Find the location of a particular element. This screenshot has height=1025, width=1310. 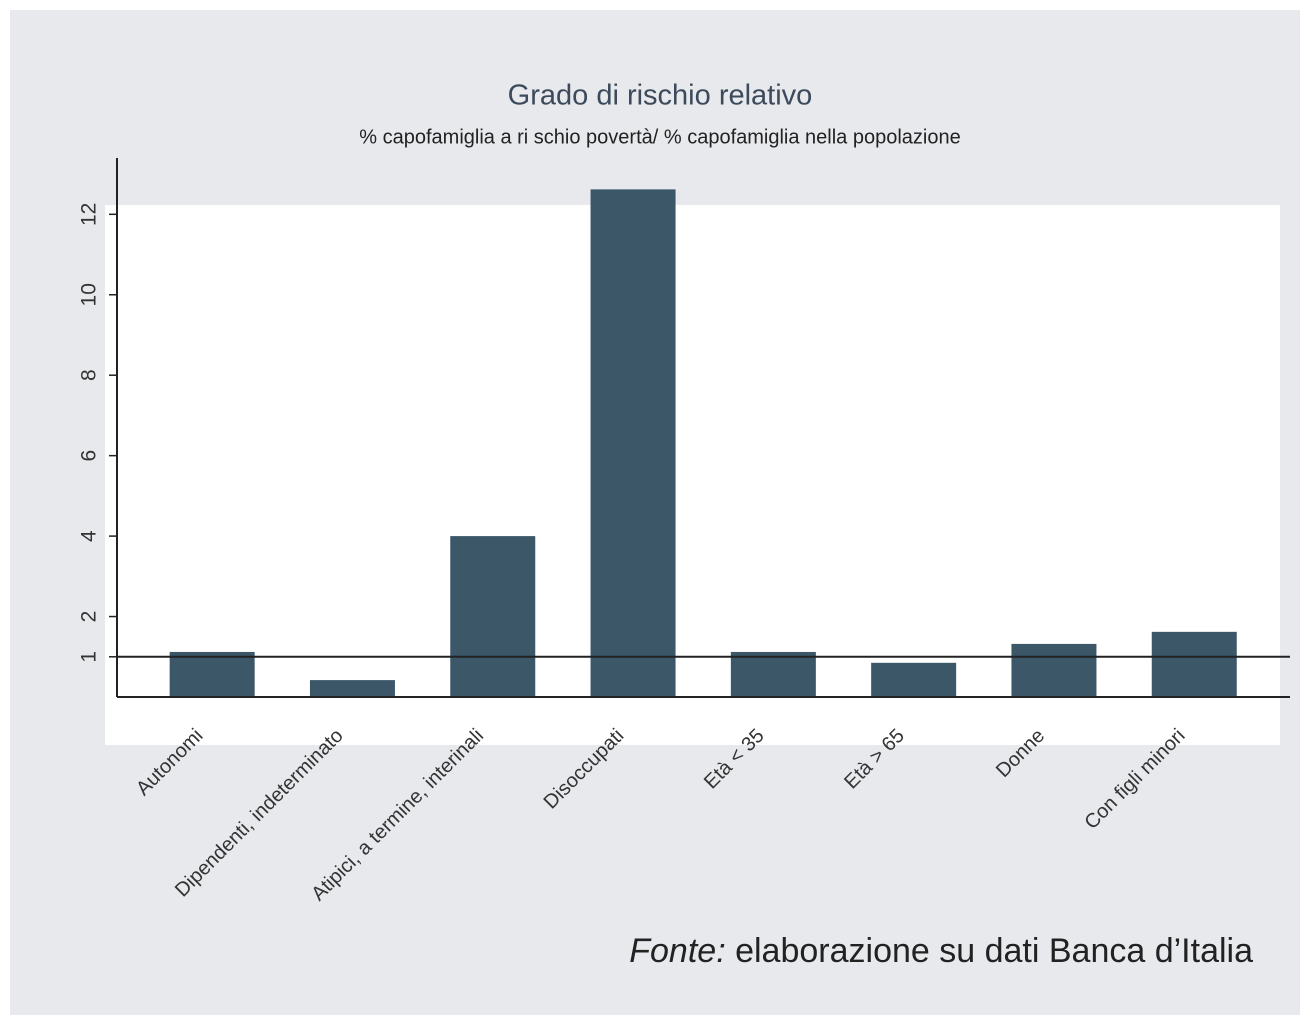

y-tick-label: 6 is located at coordinates (89, 456).